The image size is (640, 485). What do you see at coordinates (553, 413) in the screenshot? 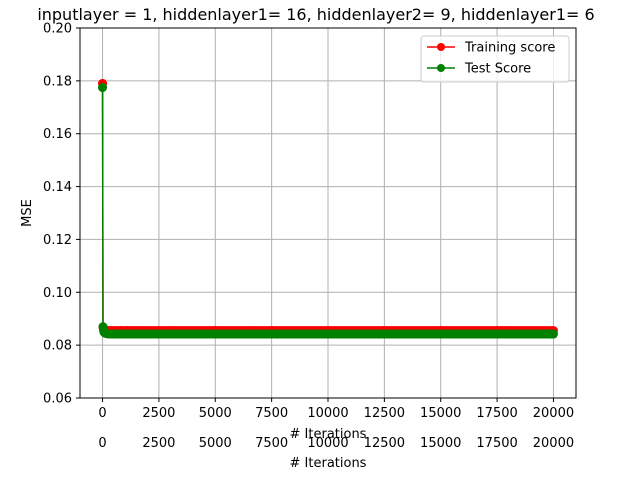
I see `x-tick-label: 20000` at bounding box center [553, 413].